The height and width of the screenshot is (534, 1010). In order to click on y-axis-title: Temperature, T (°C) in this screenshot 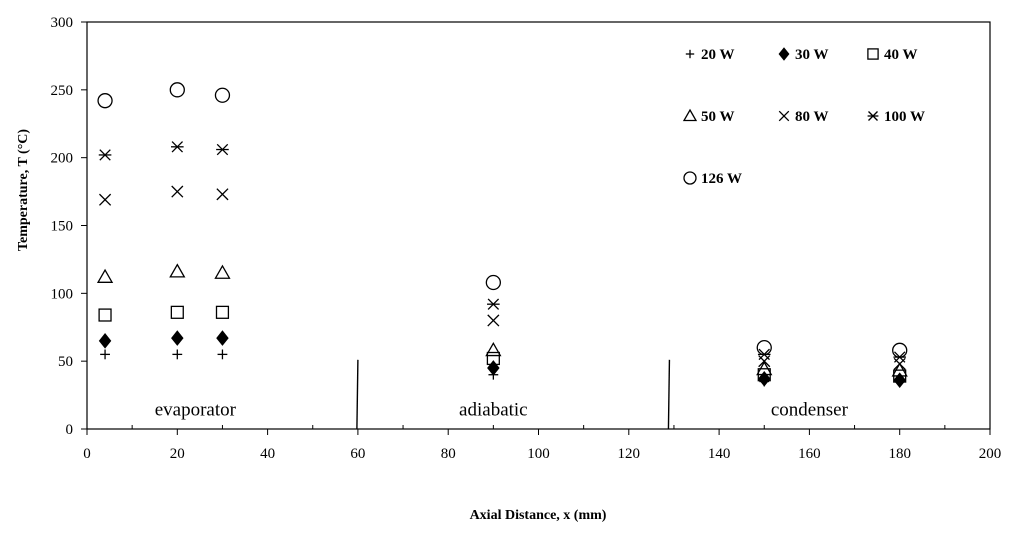, I will do `click(23, 190)`.